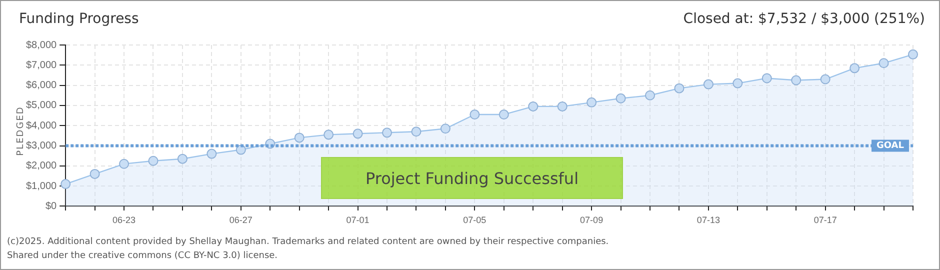 The width and height of the screenshot is (940, 270). What do you see at coordinates (804, 19) in the screenshot?
I see `text: Closed at: $7,532 / $3,000 (251%)` at bounding box center [804, 19].